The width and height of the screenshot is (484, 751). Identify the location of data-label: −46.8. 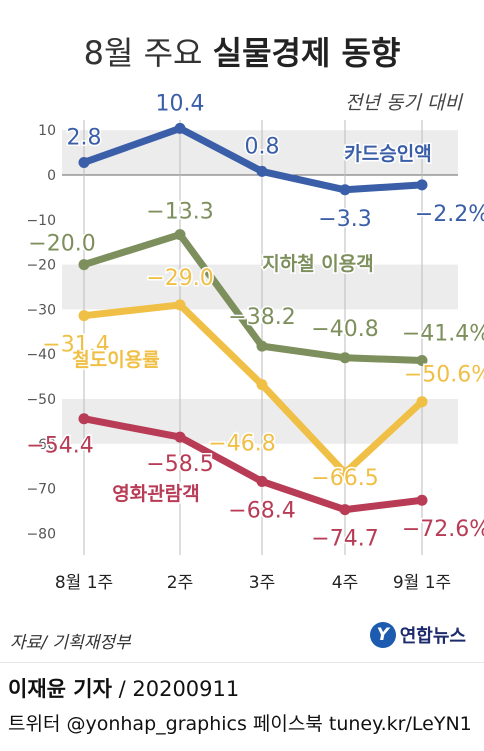
(241, 444).